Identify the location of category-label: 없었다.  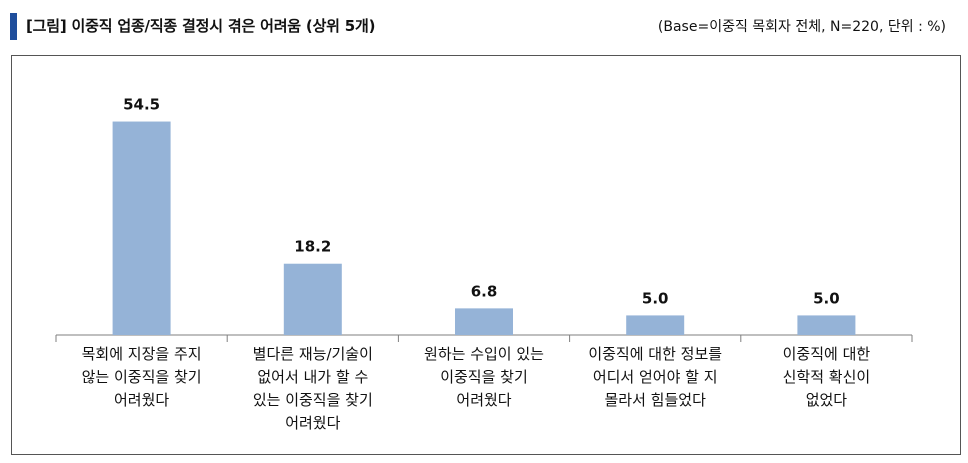
(827, 400).